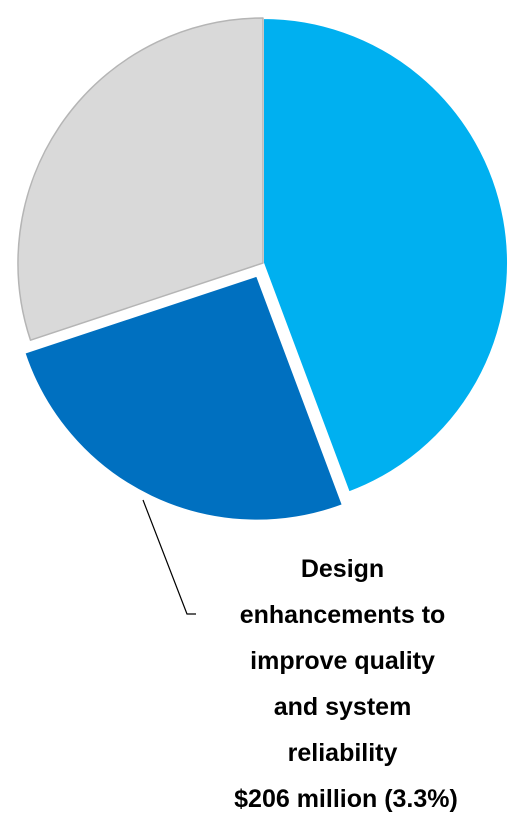 The image size is (513, 824). Describe the element at coordinates (169, 557) in the screenshot. I see `leader-line` at that location.